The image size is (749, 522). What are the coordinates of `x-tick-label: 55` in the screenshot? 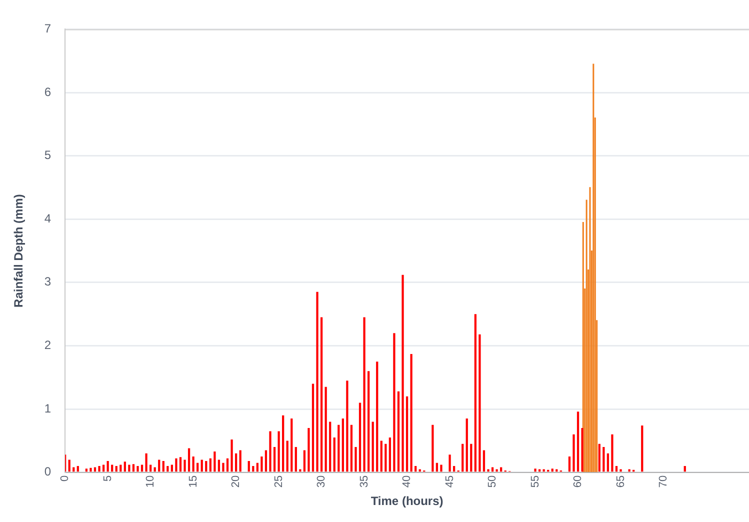 It's located at (535, 481).